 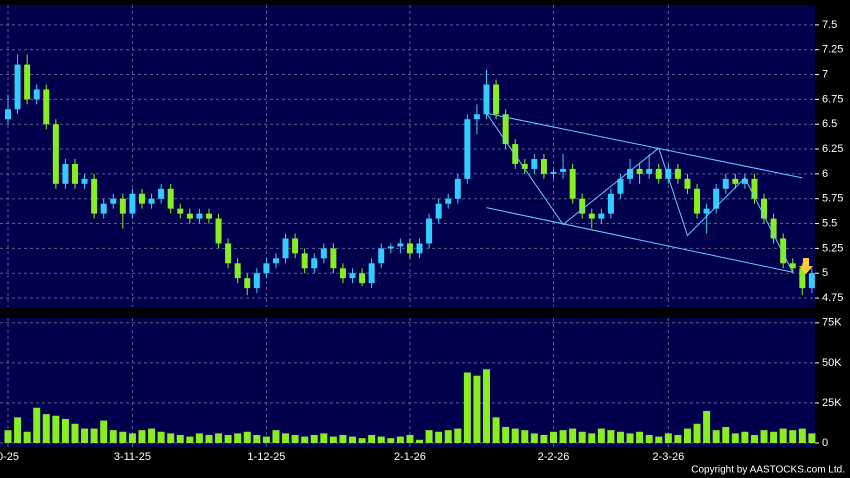 I want to click on x-tick-label: 2-2-26, so click(x=554, y=457).